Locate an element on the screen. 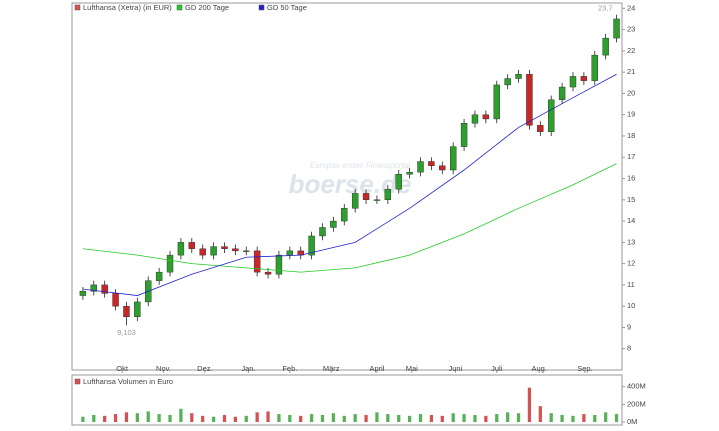  y-tick-label: 22 is located at coordinates (631, 50).